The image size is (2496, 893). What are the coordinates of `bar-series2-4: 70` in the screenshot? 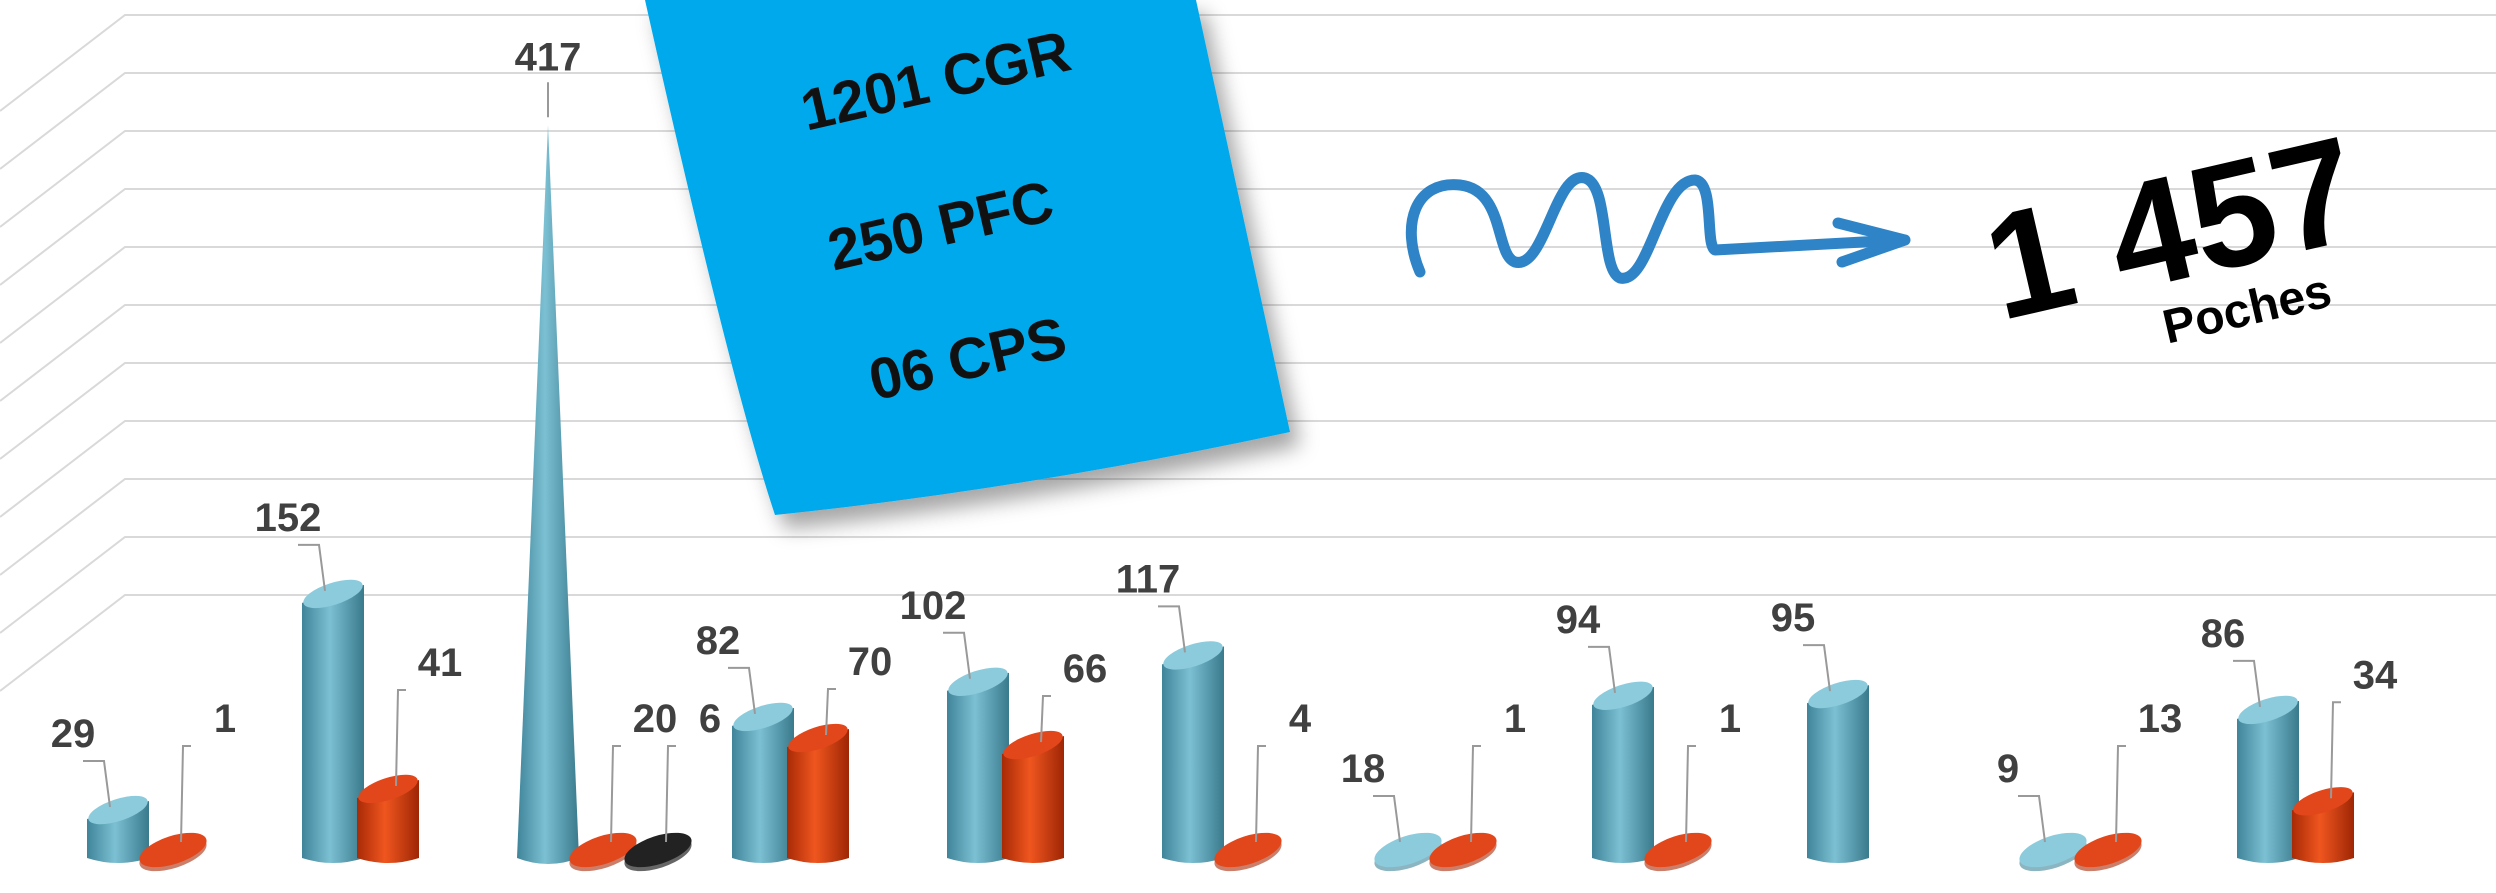 It's located at (840, 751).